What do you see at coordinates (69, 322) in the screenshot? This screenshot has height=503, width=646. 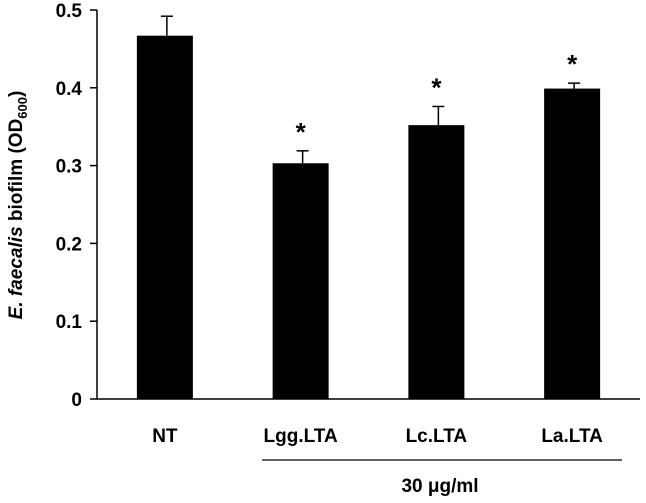 I see `y-tick-label: 0.1` at bounding box center [69, 322].